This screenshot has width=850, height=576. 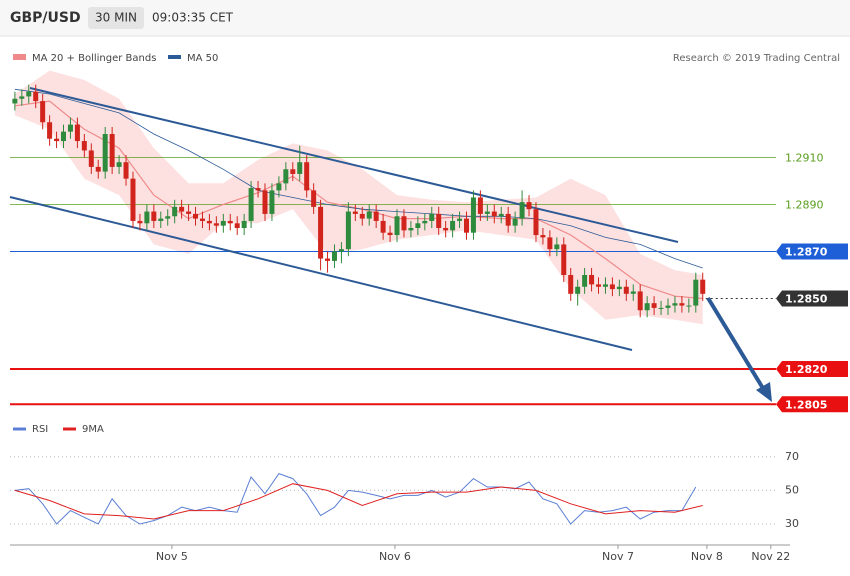 What do you see at coordinates (202, 58) in the screenshot?
I see `legend-label: MA 50` at bounding box center [202, 58].